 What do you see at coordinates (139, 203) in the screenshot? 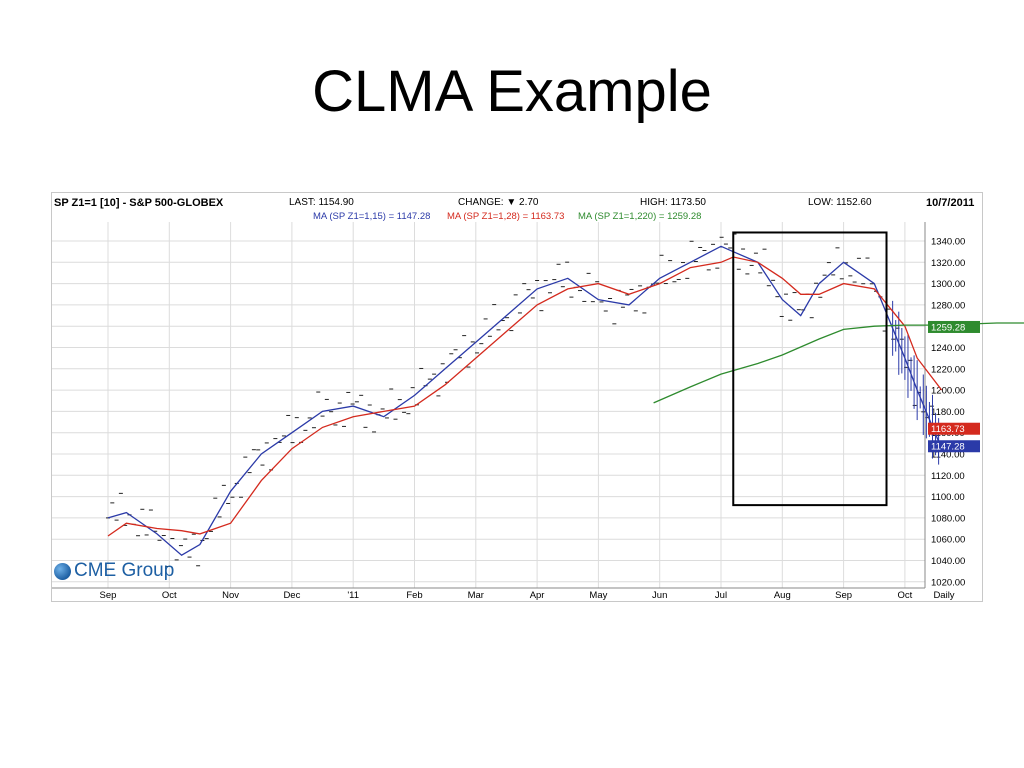
I see `chart-symbol: SP Z1=1 [10] - S&P 500-GLOBEX` at bounding box center [139, 203].